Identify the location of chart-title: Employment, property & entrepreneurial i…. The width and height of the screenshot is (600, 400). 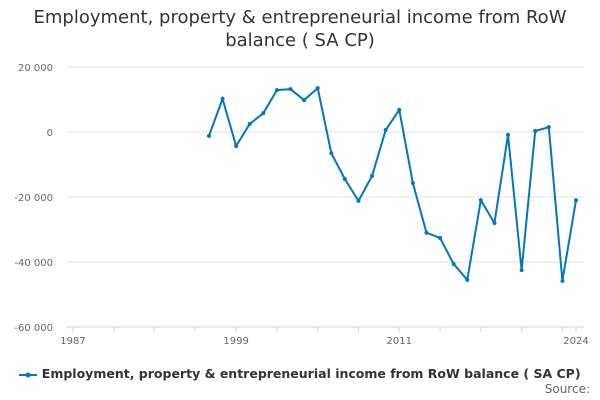
(300, 29).